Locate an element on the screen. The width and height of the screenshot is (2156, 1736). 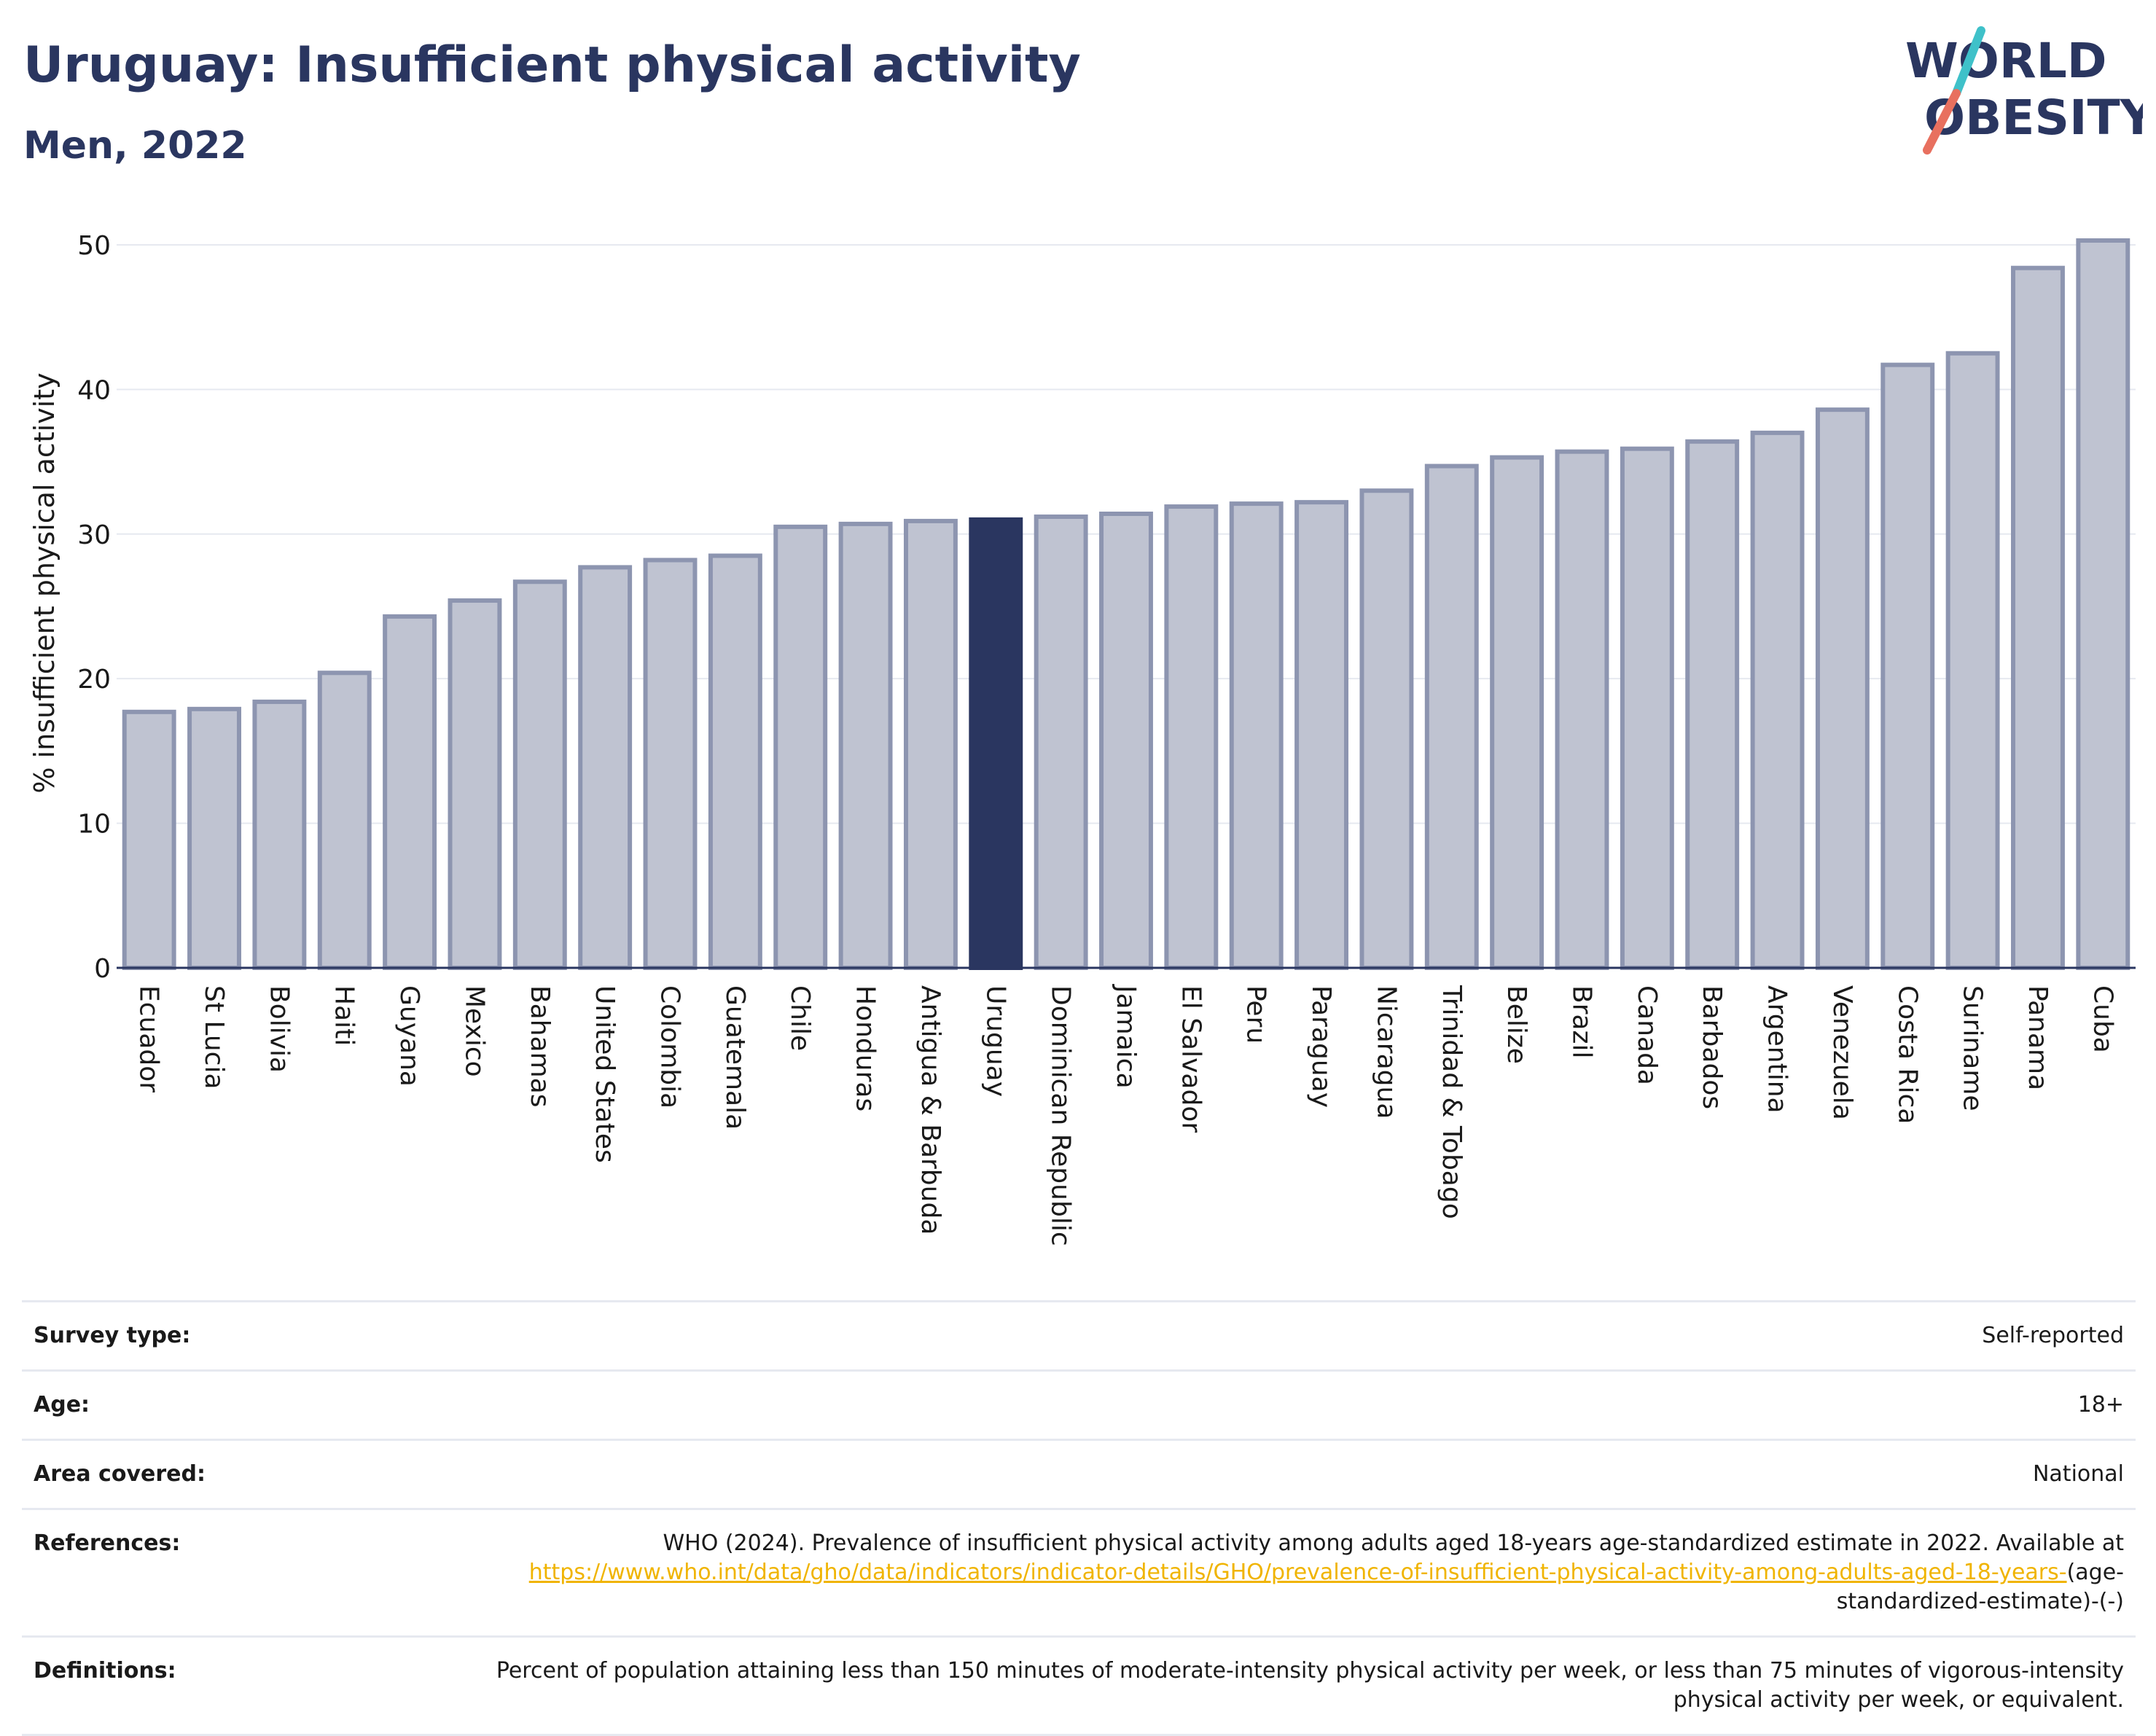
survey-type-value: Self-reported is located at coordinates (2053, 1335).